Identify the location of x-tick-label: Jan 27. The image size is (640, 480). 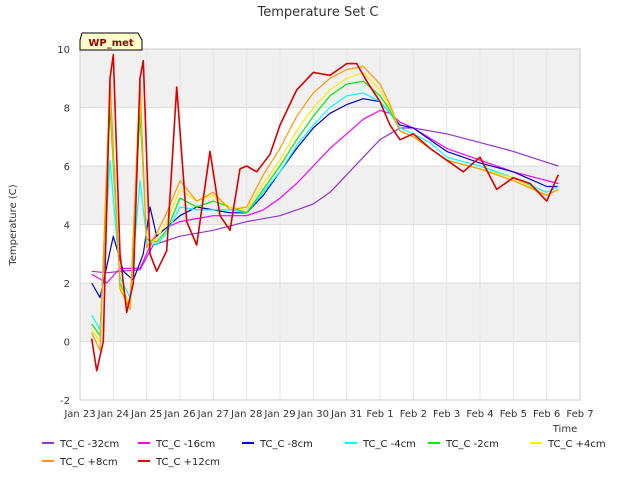
(213, 414).